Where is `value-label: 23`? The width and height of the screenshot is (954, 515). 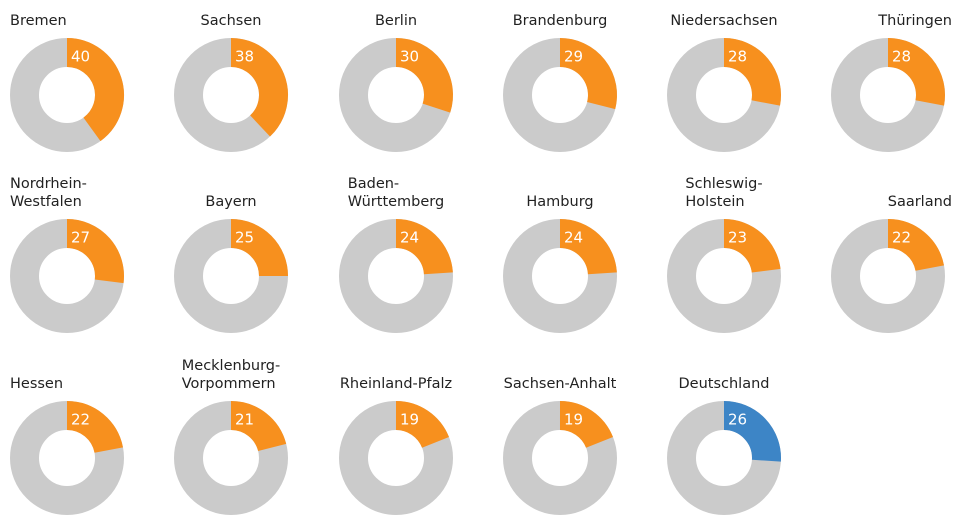 value-label: 23 is located at coordinates (737, 238).